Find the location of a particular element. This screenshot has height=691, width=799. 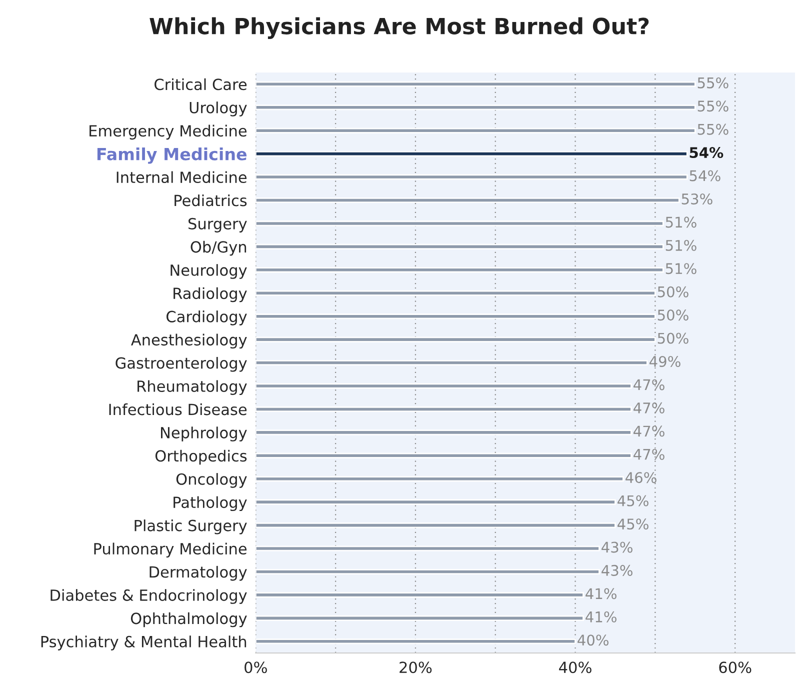

x-tick-label: 40% is located at coordinates (575, 668).